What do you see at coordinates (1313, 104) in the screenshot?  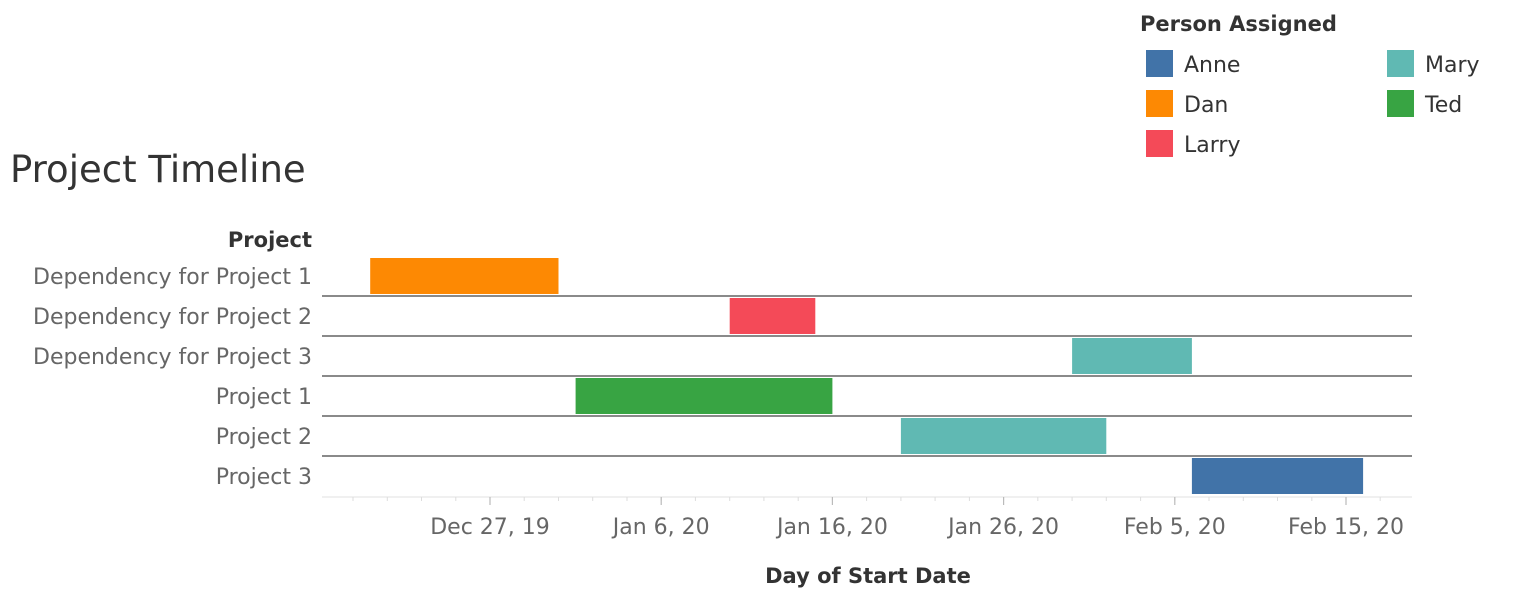 I see `legend: Anne Dan Larry Mary Ted` at bounding box center [1313, 104].